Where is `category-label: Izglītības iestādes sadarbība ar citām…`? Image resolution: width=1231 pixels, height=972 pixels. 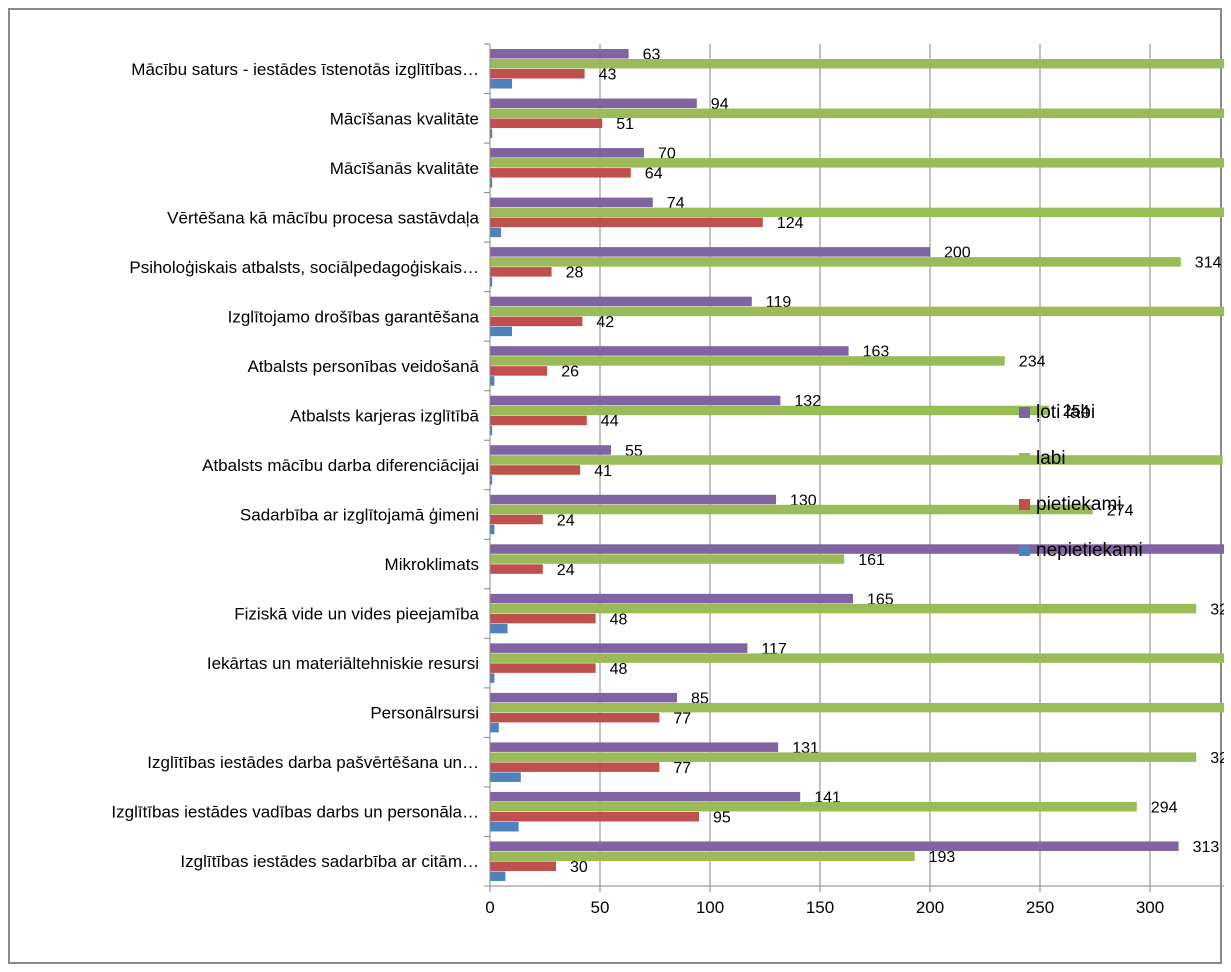 category-label: Izglītības iestādes sadarbība ar citām… is located at coordinates (329, 861).